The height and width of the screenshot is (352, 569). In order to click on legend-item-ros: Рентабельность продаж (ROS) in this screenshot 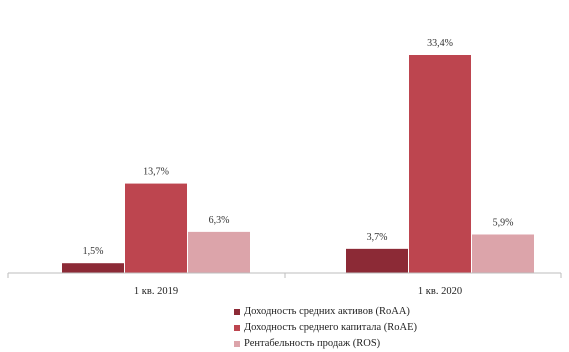, I will do `click(325, 344)`.